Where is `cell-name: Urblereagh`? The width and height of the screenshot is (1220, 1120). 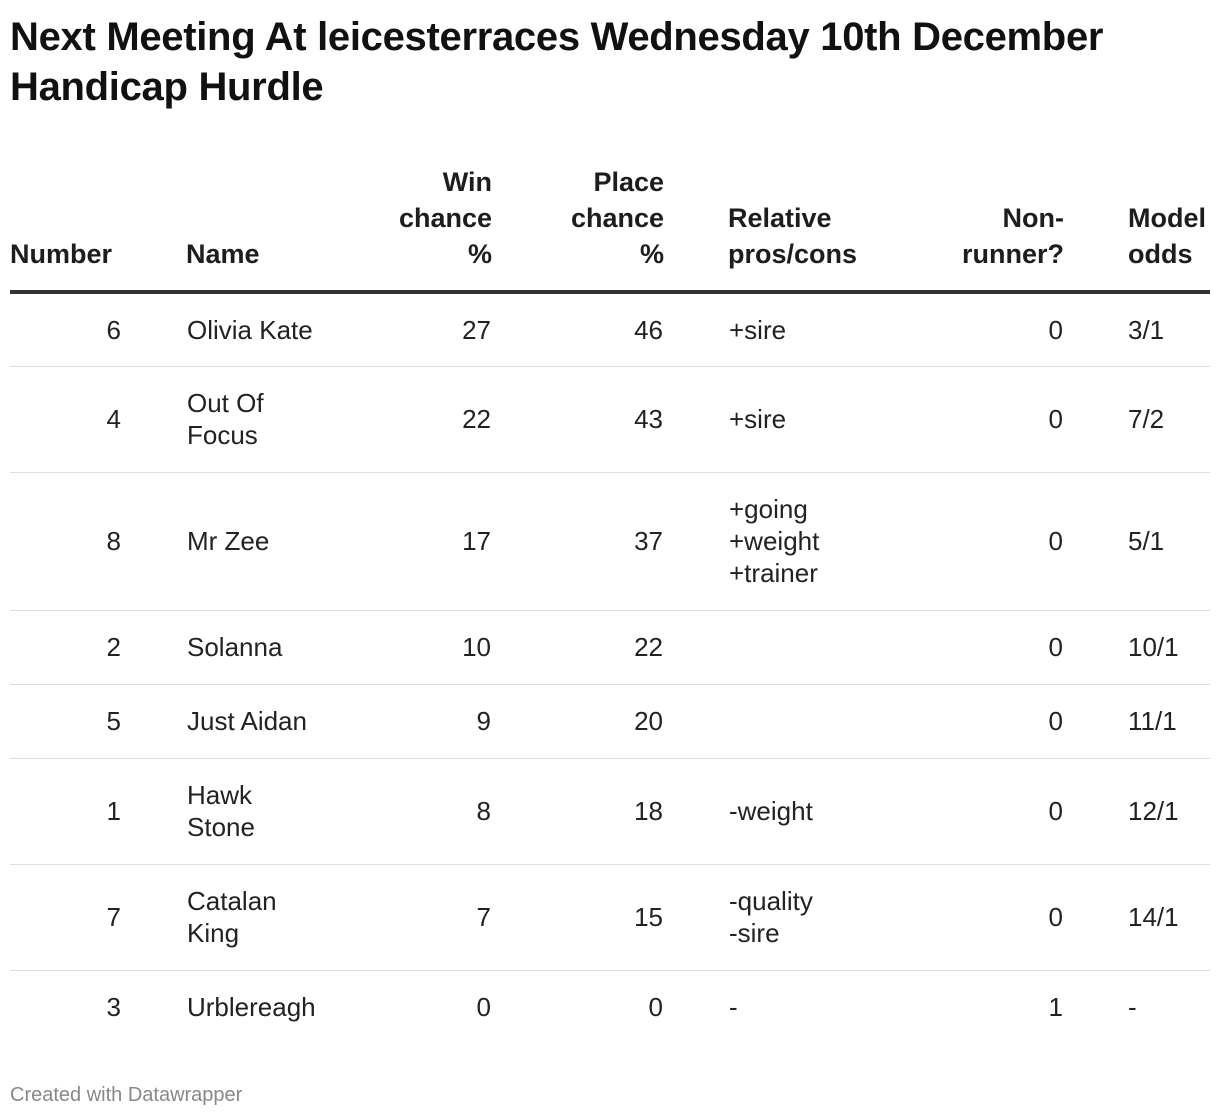 cell-name: Urblereagh is located at coordinates (251, 1007).